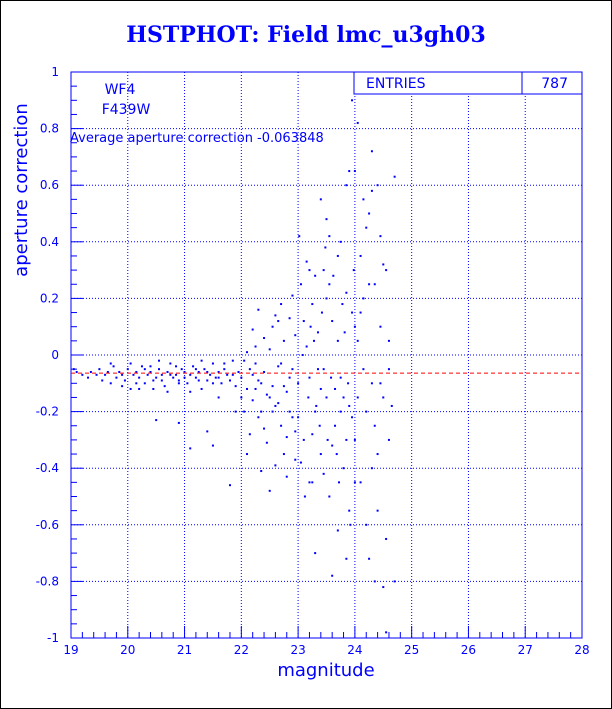  Describe the element at coordinates (55, 72) in the screenshot. I see `y-tick-label: 1` at that location.